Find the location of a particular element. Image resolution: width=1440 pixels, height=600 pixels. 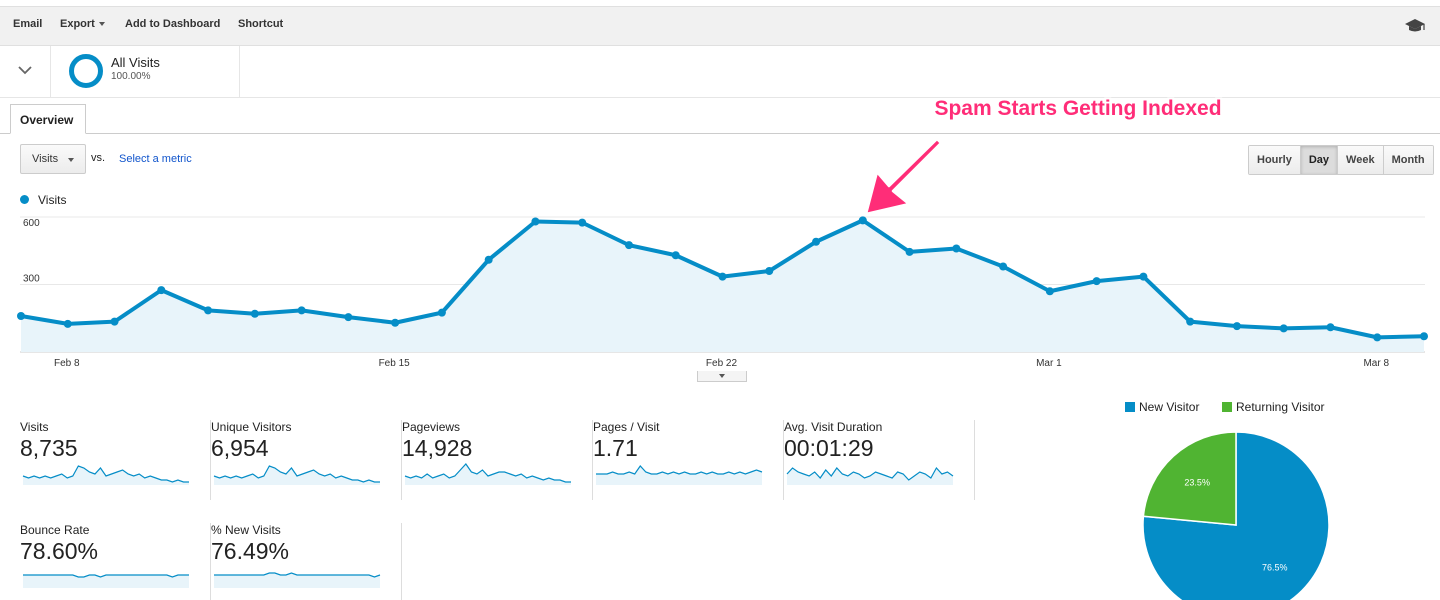

tab-divider is located at coordinates (720, 133).